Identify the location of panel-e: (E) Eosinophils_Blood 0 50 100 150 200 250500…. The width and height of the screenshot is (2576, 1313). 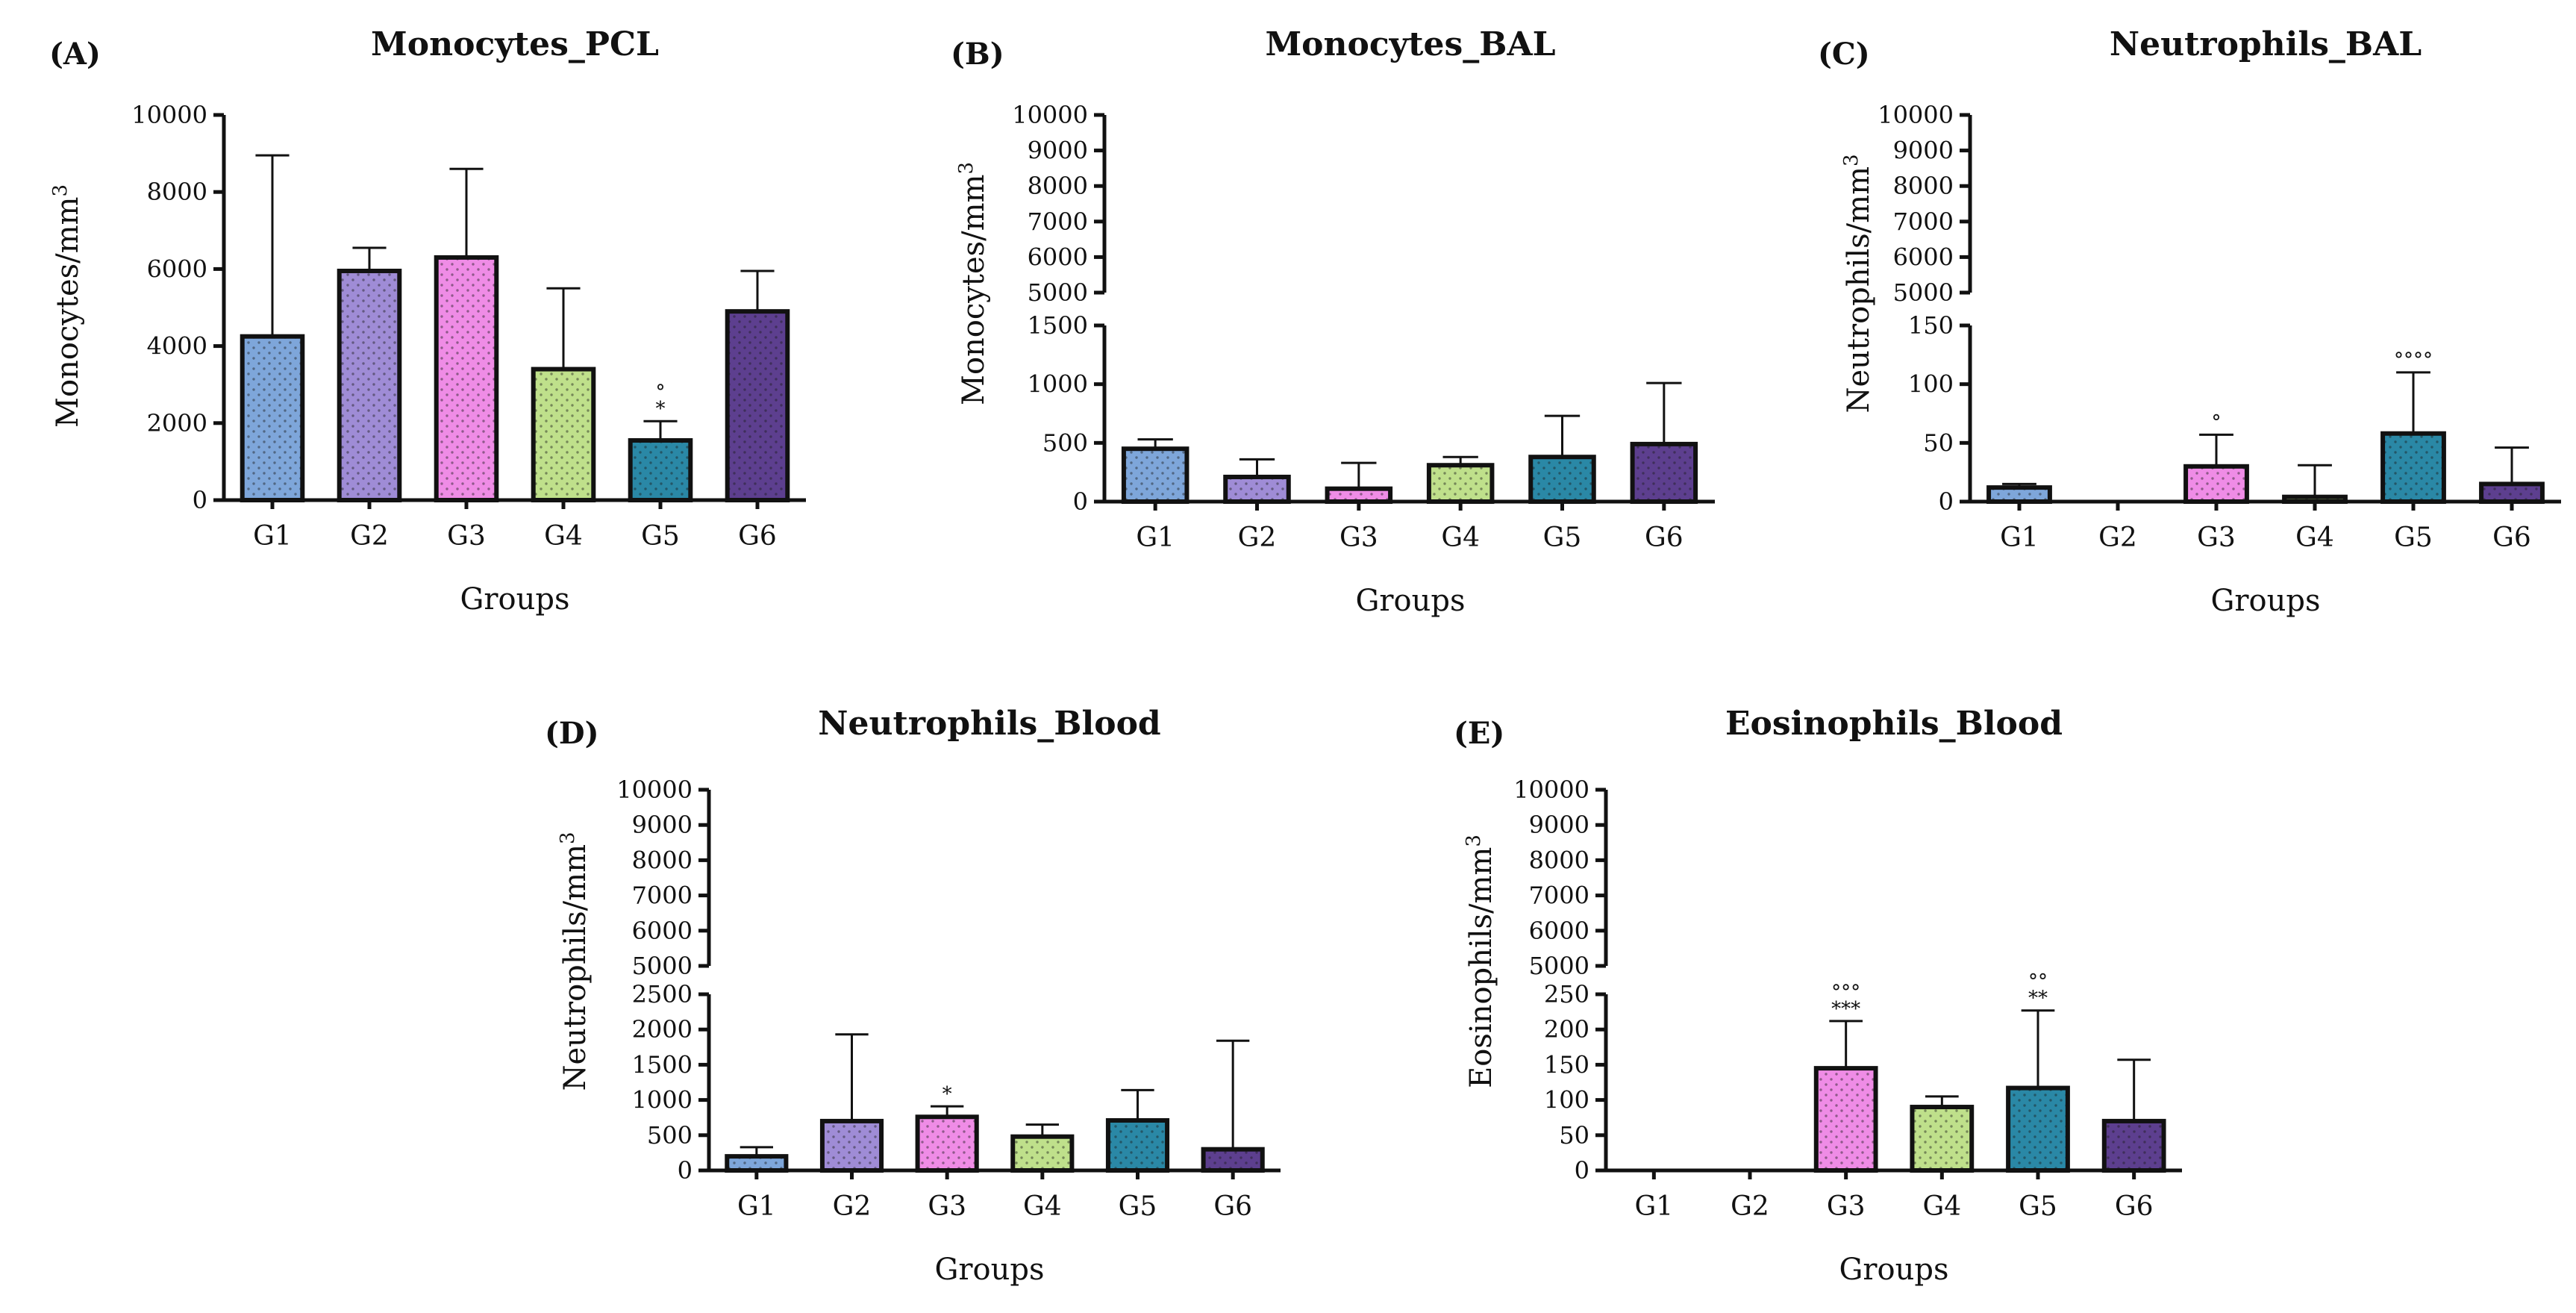
(1818, 996).